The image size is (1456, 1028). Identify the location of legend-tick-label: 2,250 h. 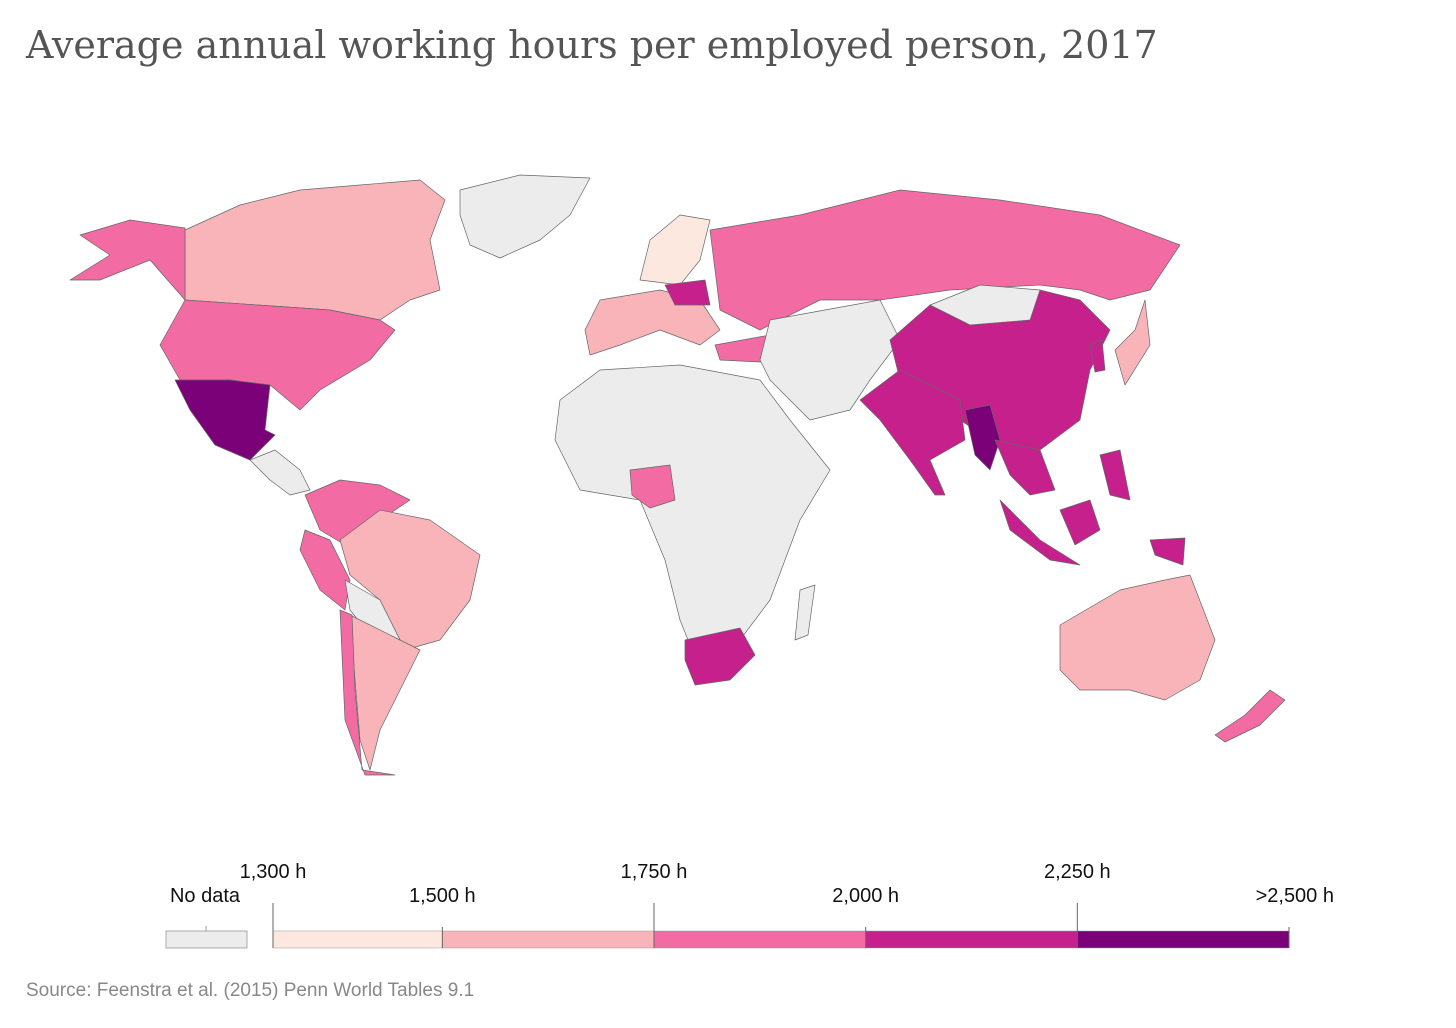
(1077, 872).